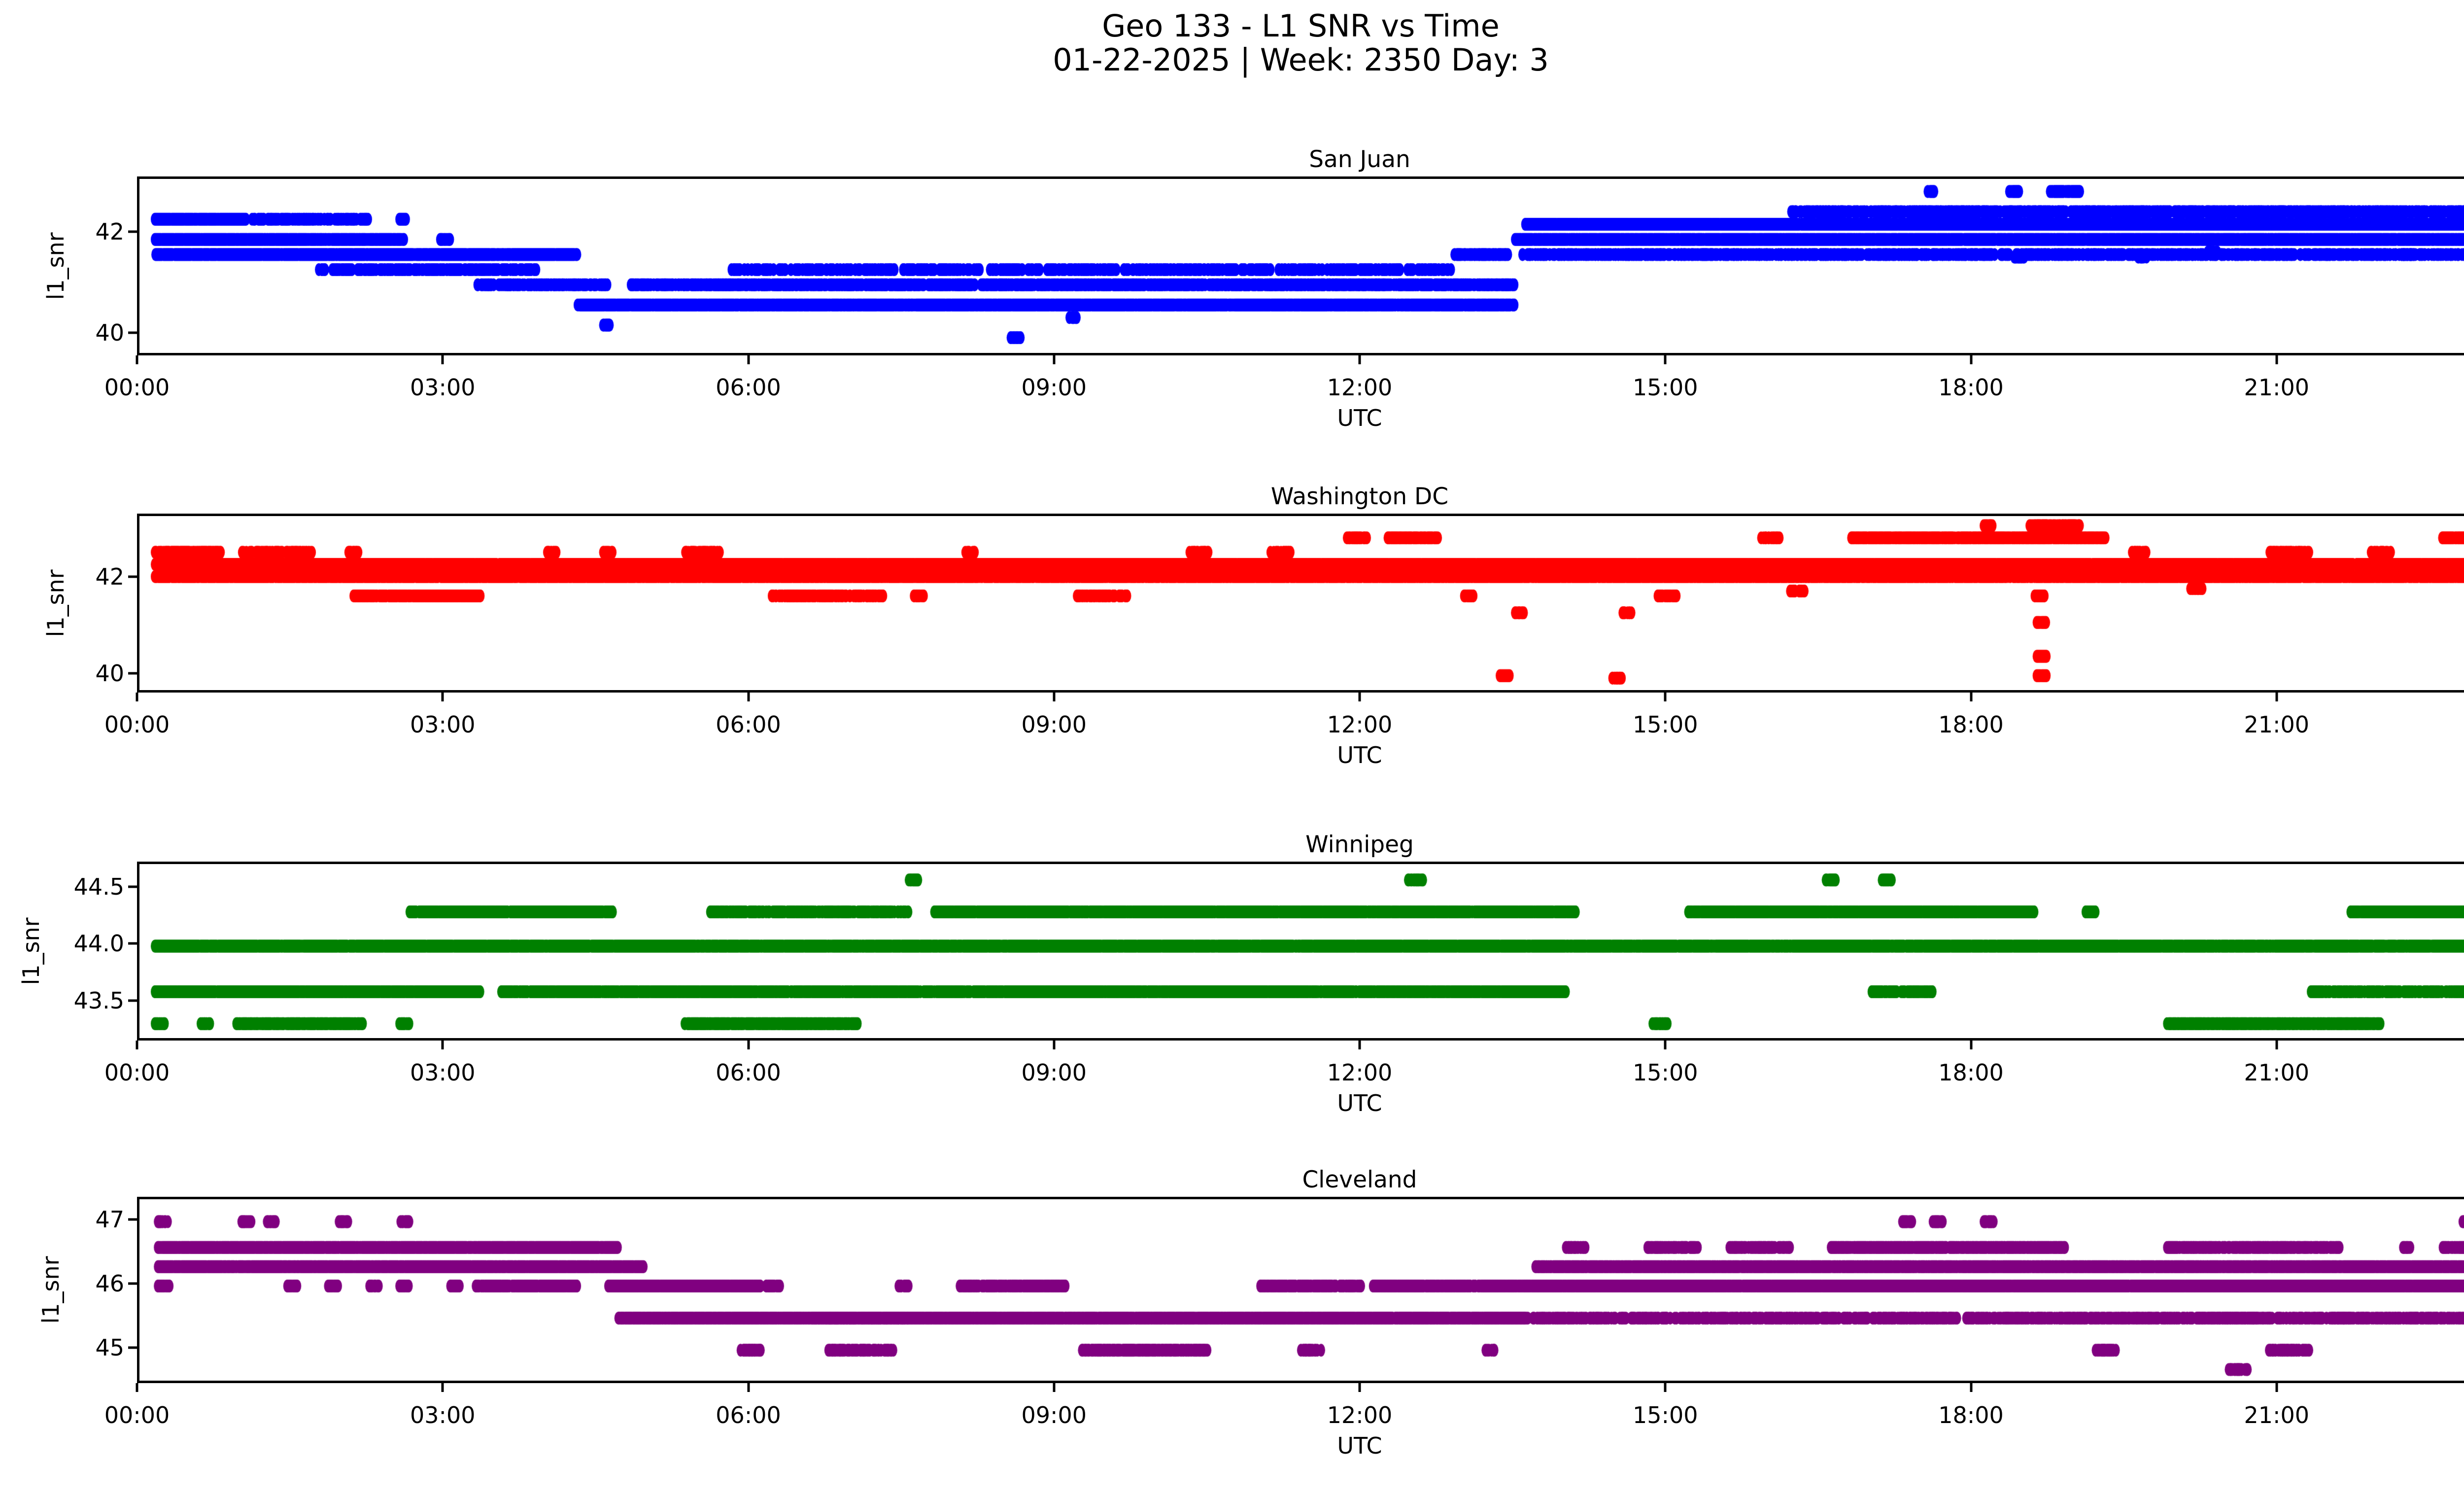 The width and height of the screenshot is (2464, 1495). What do you see at coordinates (1359, 159) in the screenshot?
I see `subplot-title: San Juan` at bounding box center [1359, 159].